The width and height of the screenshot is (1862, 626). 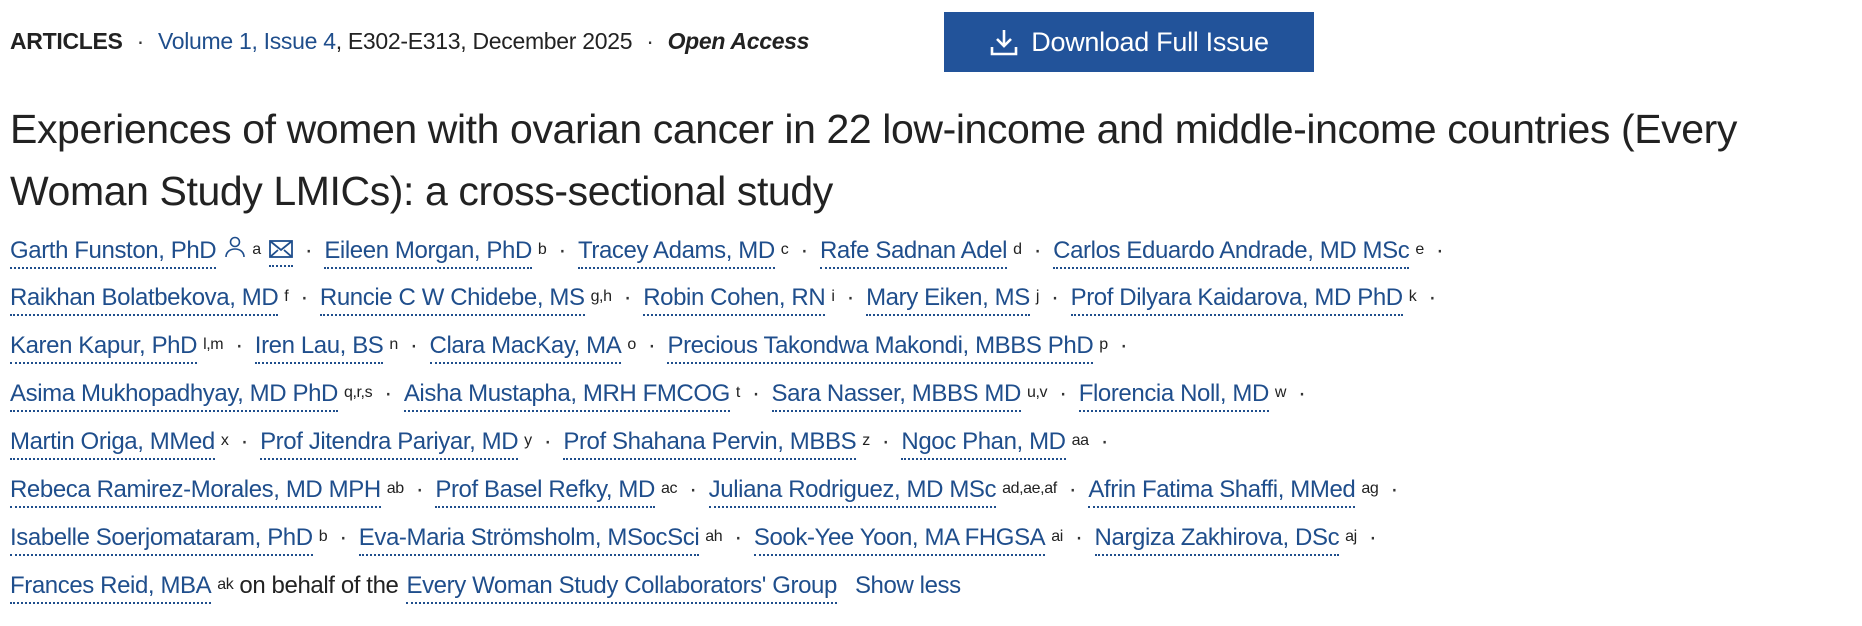 I want to click on author-link: Raikhan Bolatbekova, MD, so click(x=144, y=300).